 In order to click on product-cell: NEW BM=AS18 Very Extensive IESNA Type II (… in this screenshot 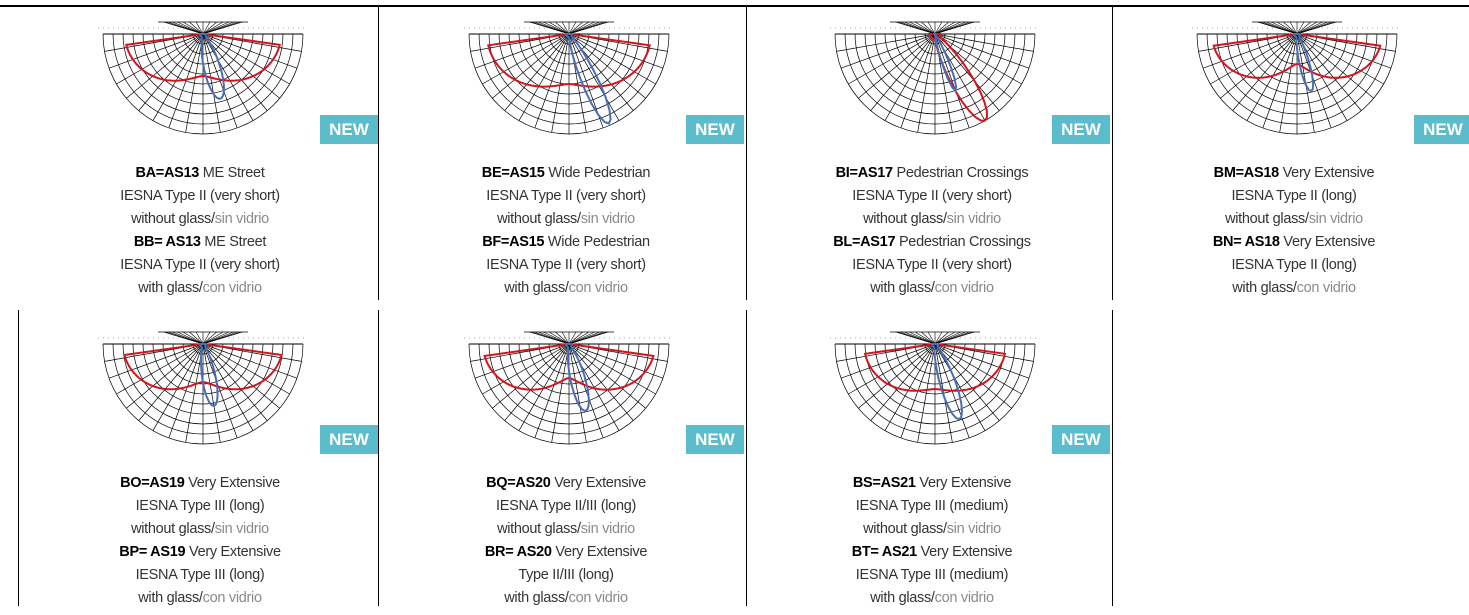, I will do `click(1291, 157)`.